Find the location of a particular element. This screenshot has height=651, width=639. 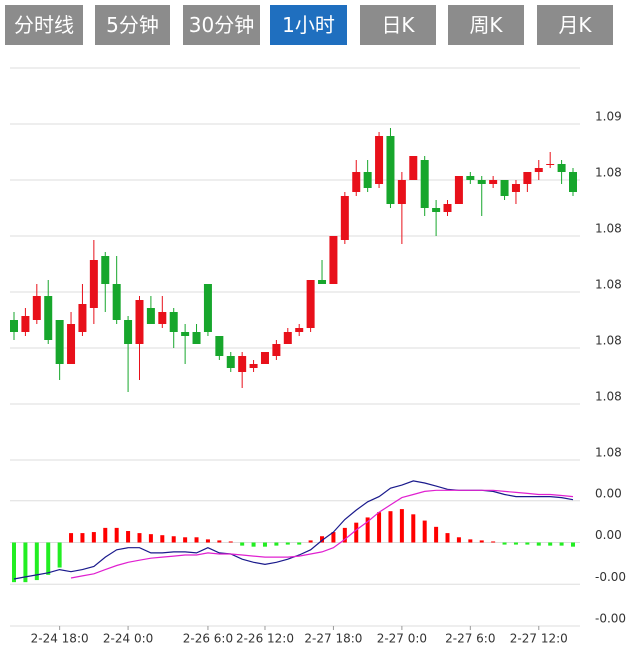

x-tick-label: 2-26 12:0 is located at coordinates (265, 639).